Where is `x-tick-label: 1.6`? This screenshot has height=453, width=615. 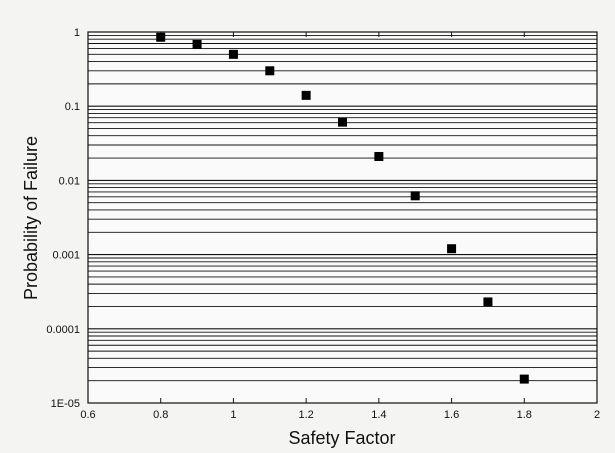
x-tick-label: 1.6 is located at coordinates (451, 415).